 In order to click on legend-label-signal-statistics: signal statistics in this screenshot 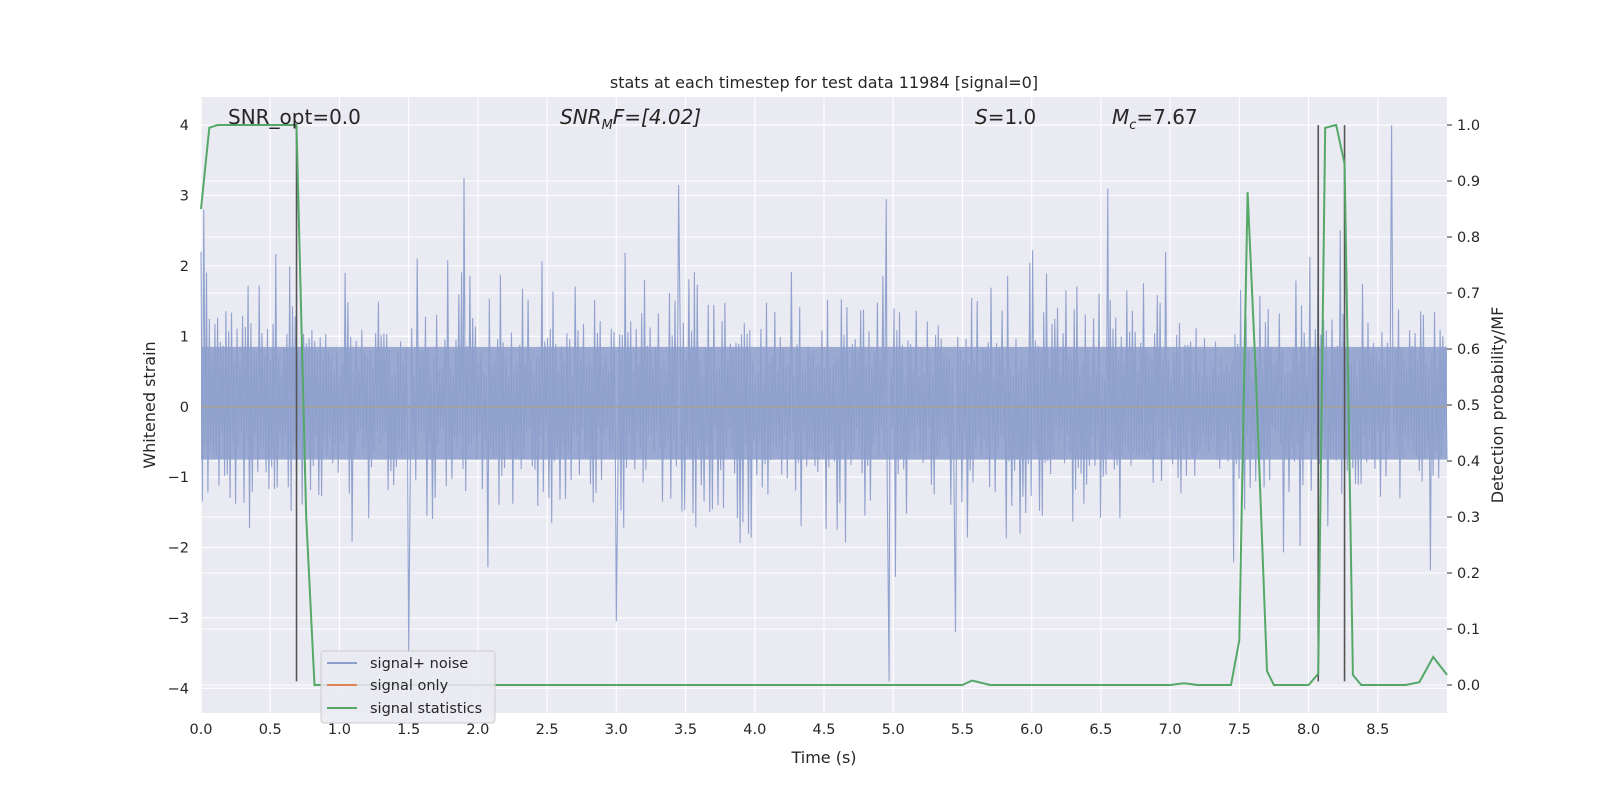, I will do `click(426, 709)`.